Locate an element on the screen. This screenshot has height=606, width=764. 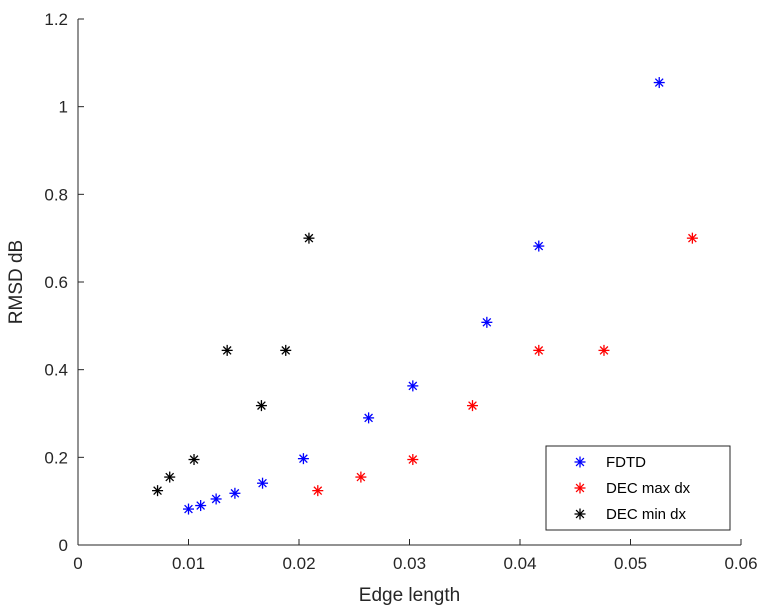
y-tick-label: 0.2 is located at coordinates (56, 457).